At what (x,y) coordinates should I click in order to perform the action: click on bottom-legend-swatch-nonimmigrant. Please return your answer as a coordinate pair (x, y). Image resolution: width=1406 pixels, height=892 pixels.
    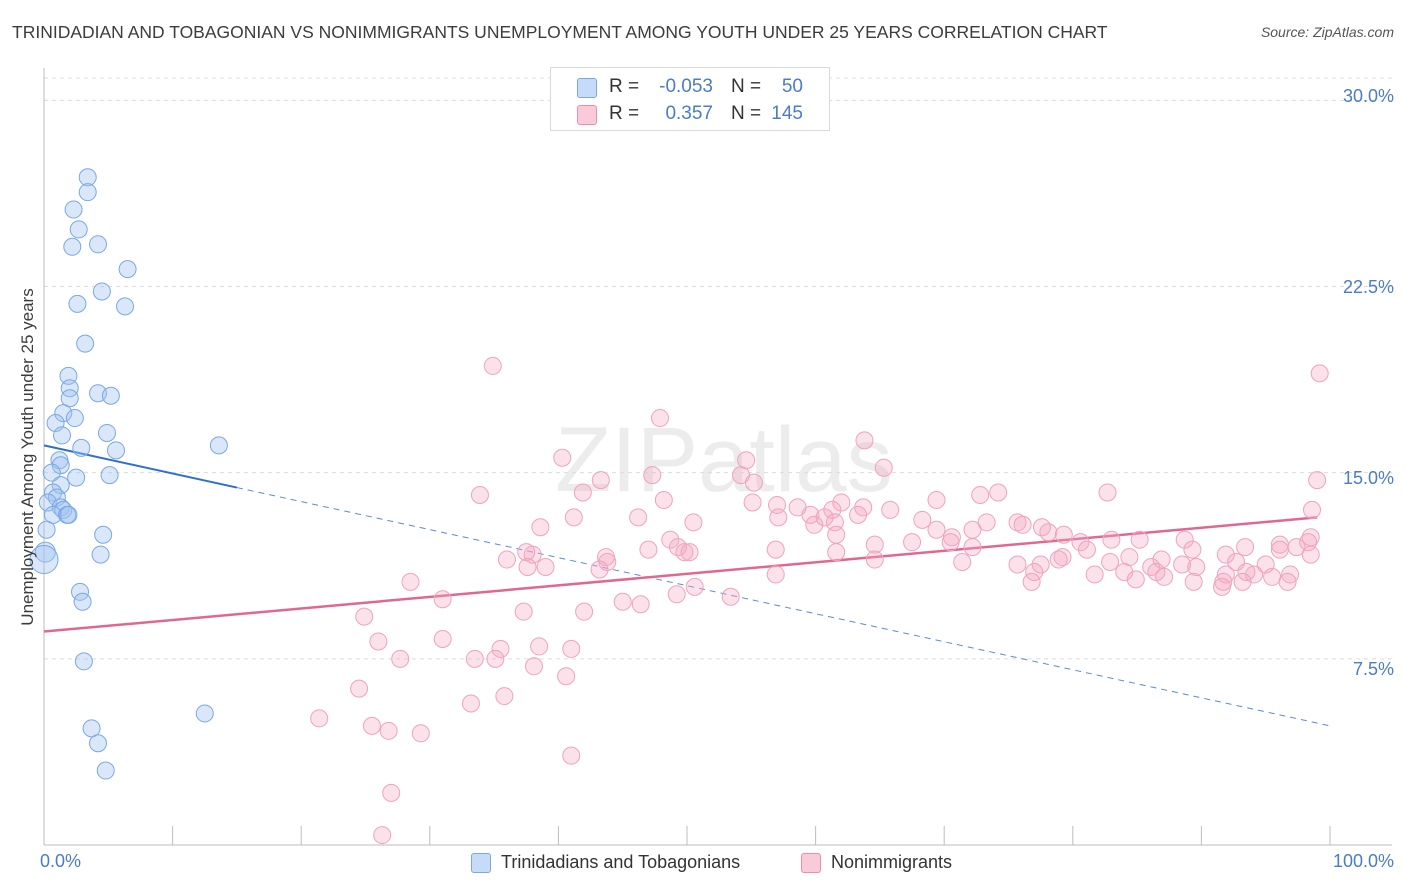
    Looking at the image, I should click on (811, 863).